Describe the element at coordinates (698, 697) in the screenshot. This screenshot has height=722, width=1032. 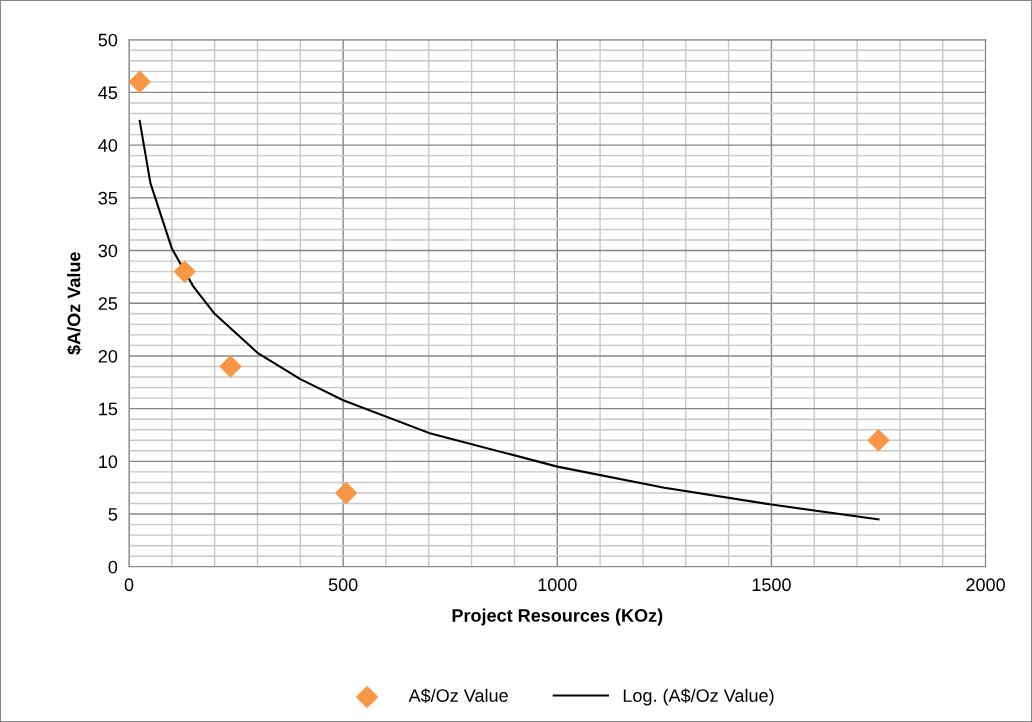
I see `legend-label: Log. (A$/Oz Value)` at that location.